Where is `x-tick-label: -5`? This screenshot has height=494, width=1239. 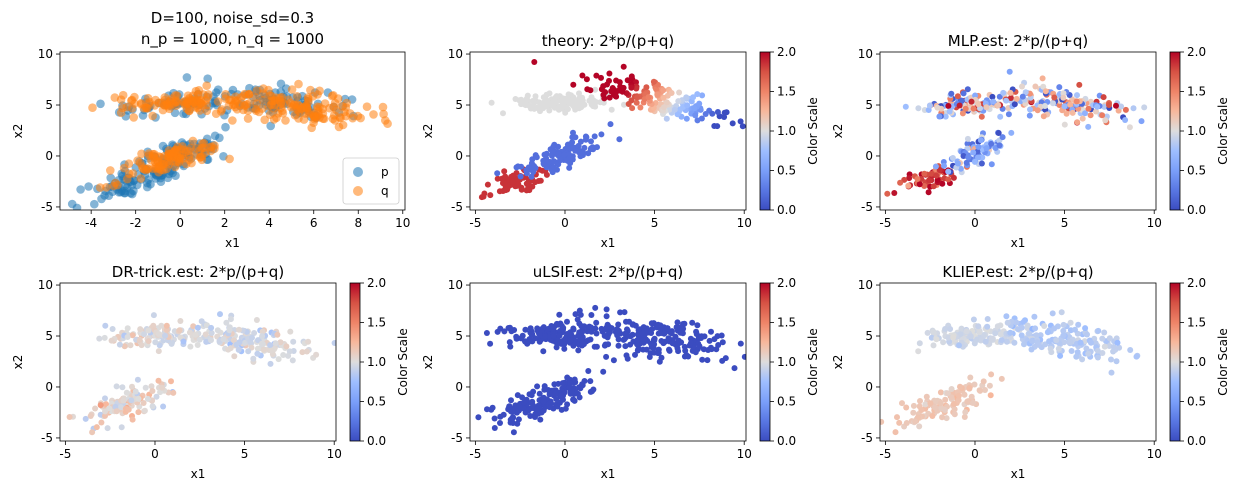
x-tick-label: -5 is located at coordinates (885, 223).